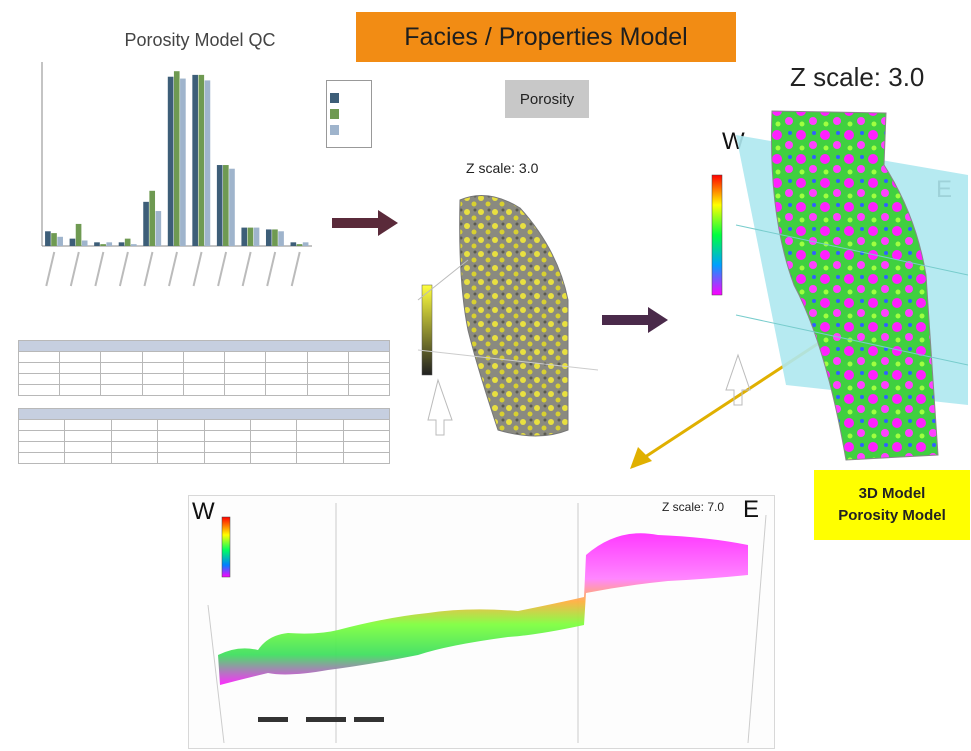 The width and height of the screenshot is (971, 751). Describe the element at coordinates (892, 505) in the screenshot. I see `model-label: 3D Model Porosity Model` at that location.